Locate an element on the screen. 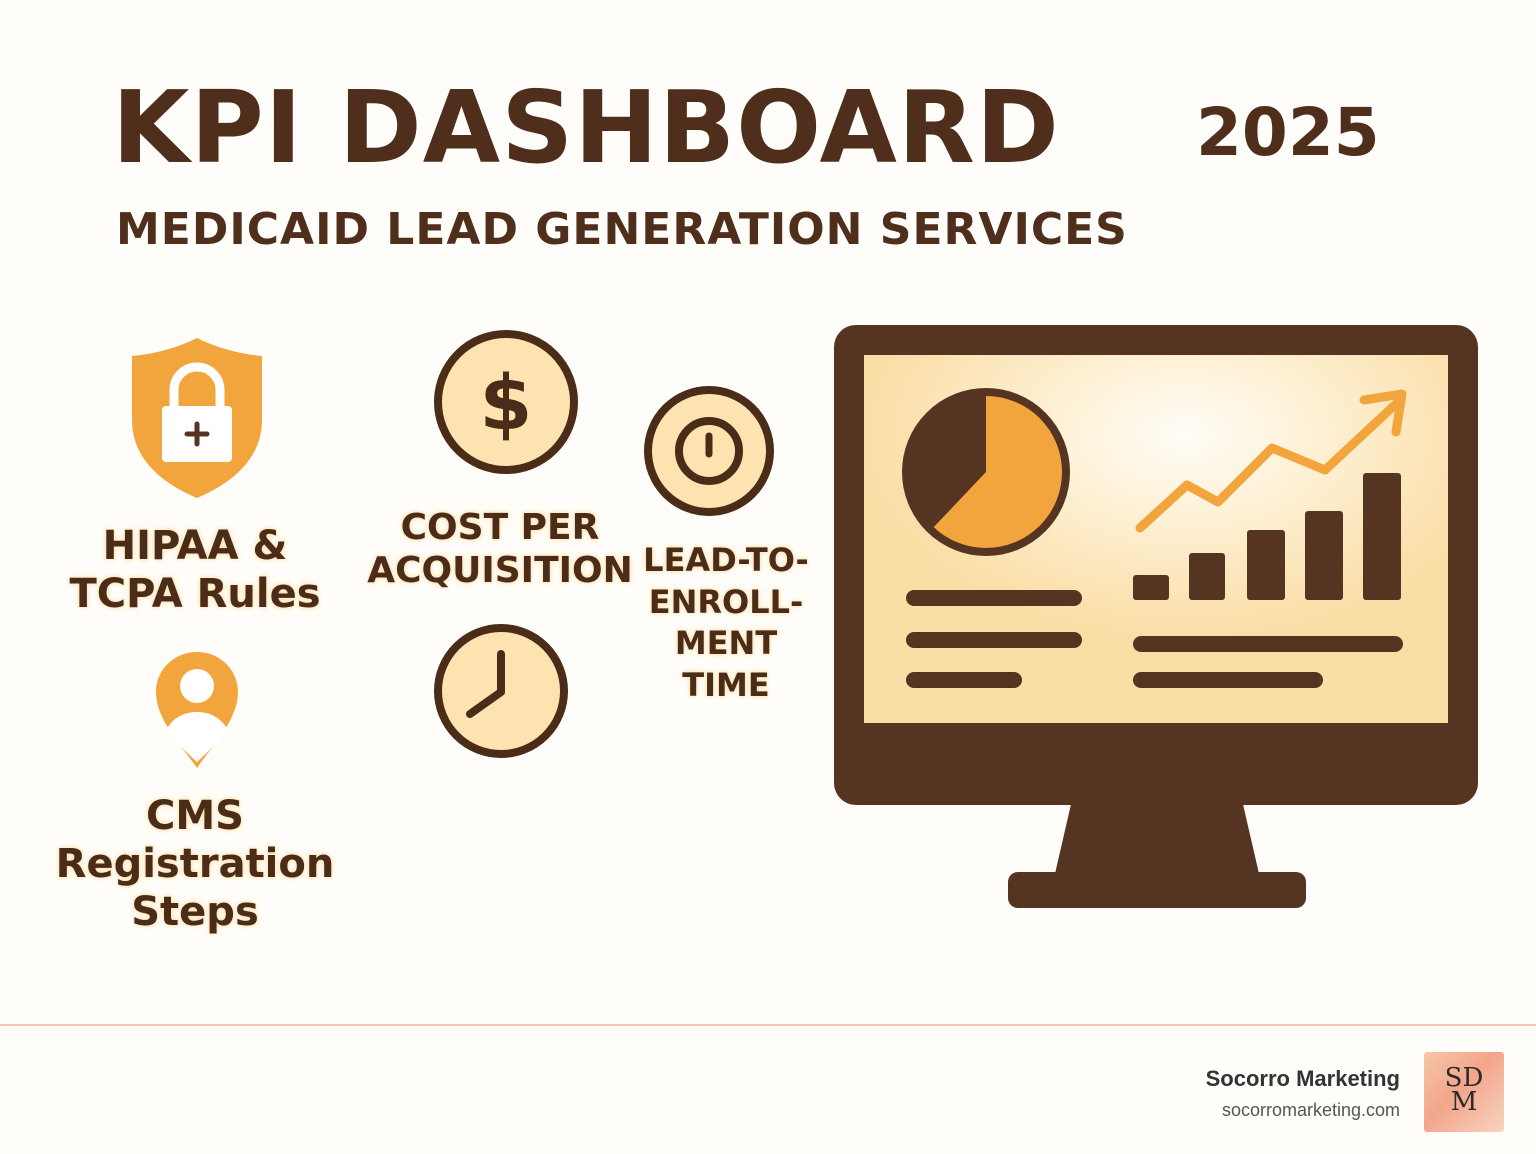  hipaa-label-line1: HIPAA & is located at coordinates (195, 546).